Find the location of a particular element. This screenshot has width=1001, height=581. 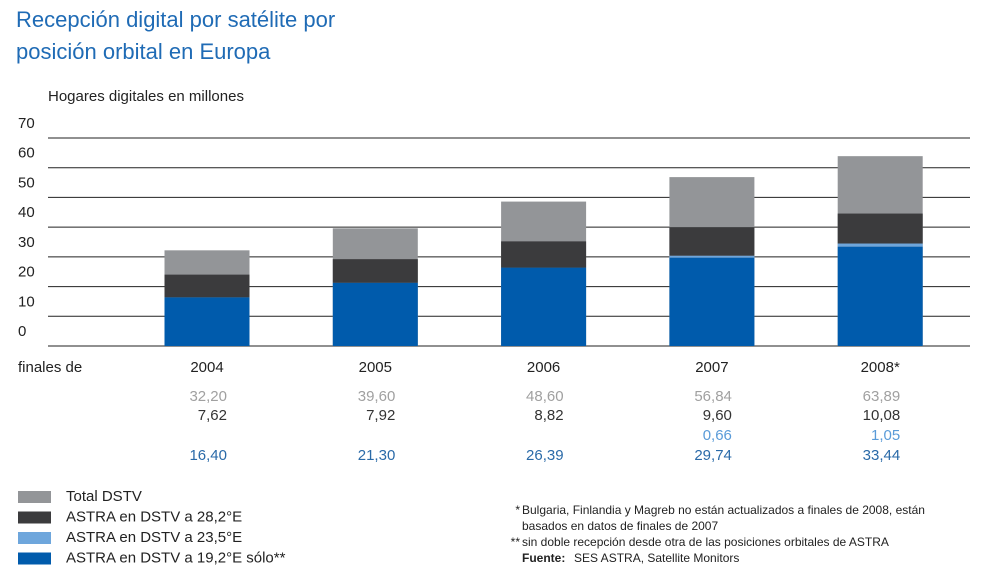

y-tick-label: 20 is located at coordinates (26, 272).